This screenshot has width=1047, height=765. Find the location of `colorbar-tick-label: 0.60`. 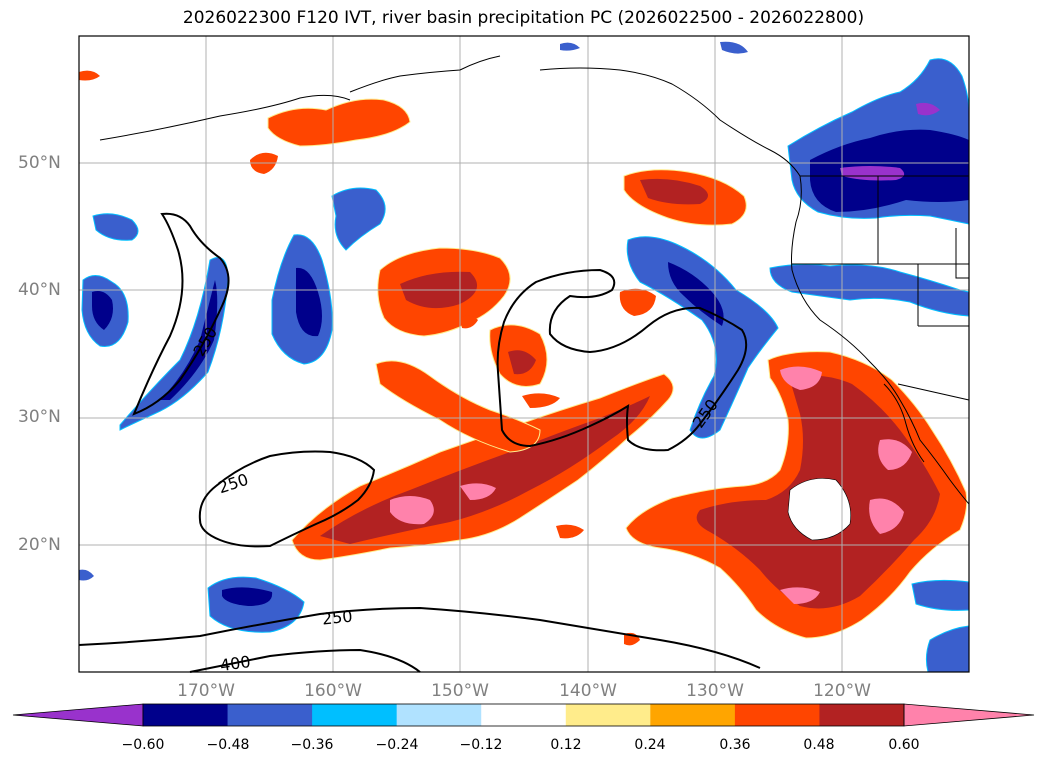

colorbar-tick-label: 0.60 is located at coordinates (904, 745).